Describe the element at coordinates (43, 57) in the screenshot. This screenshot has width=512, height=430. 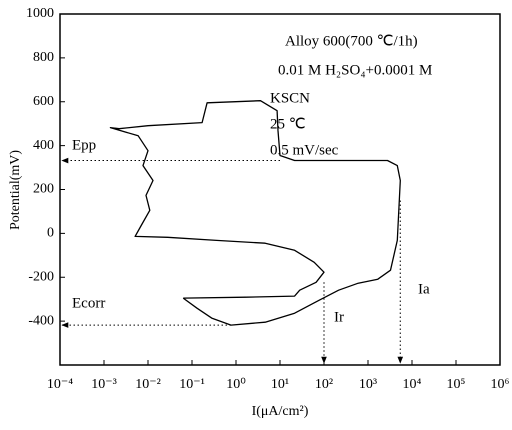
I see `y-tick-label: 800` at that location.